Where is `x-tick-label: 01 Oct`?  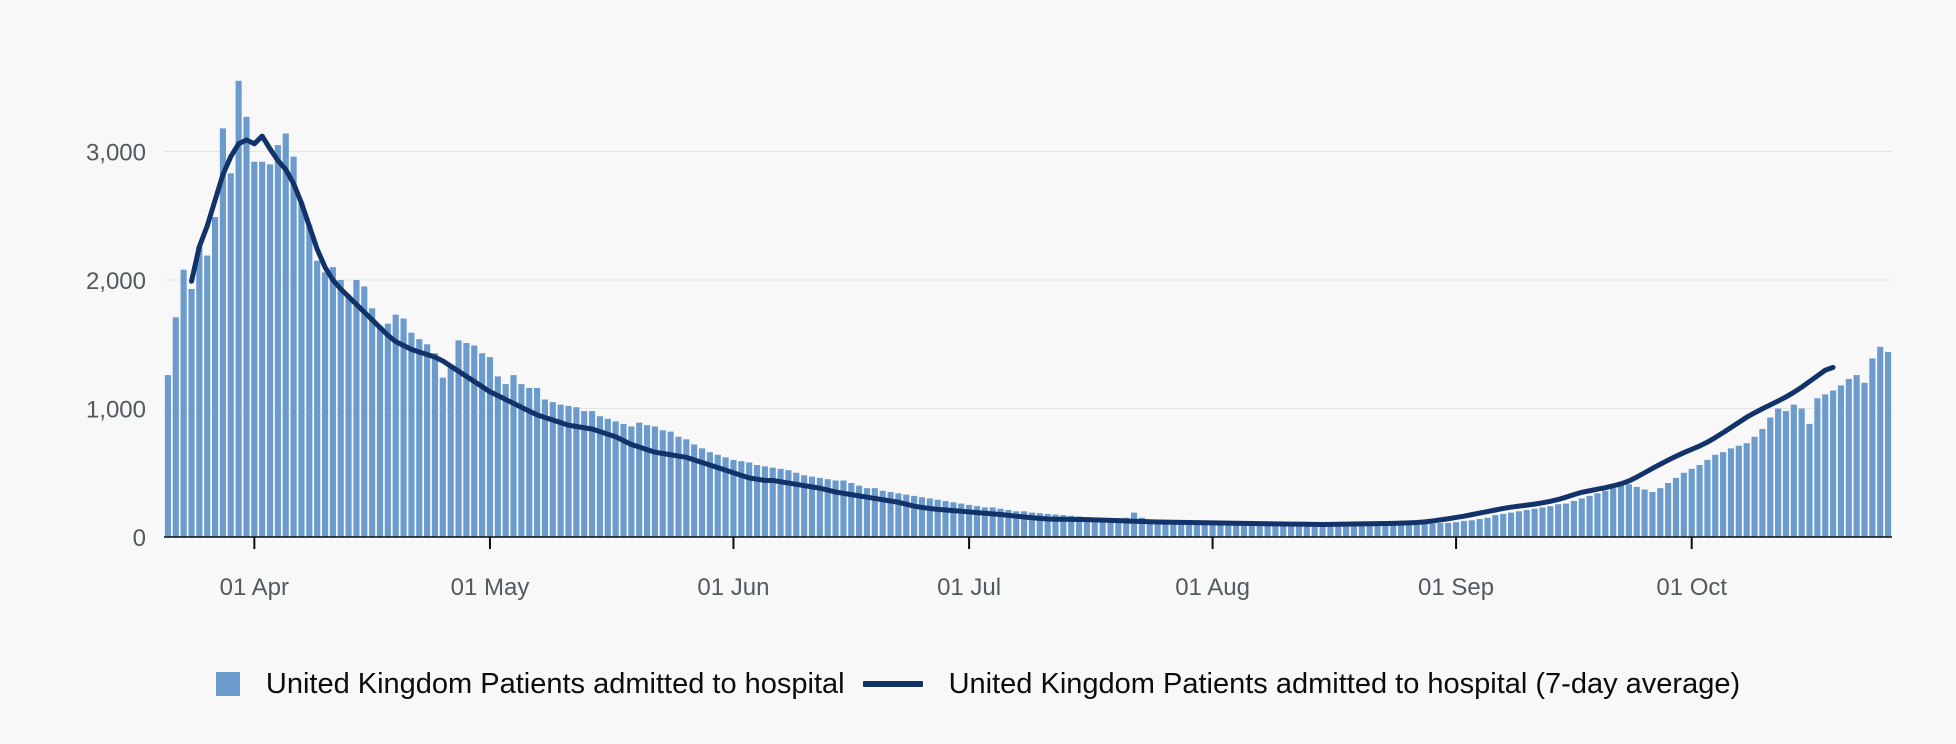 x-tick-label: 01 Oct is located at coordinates (1691, 587).